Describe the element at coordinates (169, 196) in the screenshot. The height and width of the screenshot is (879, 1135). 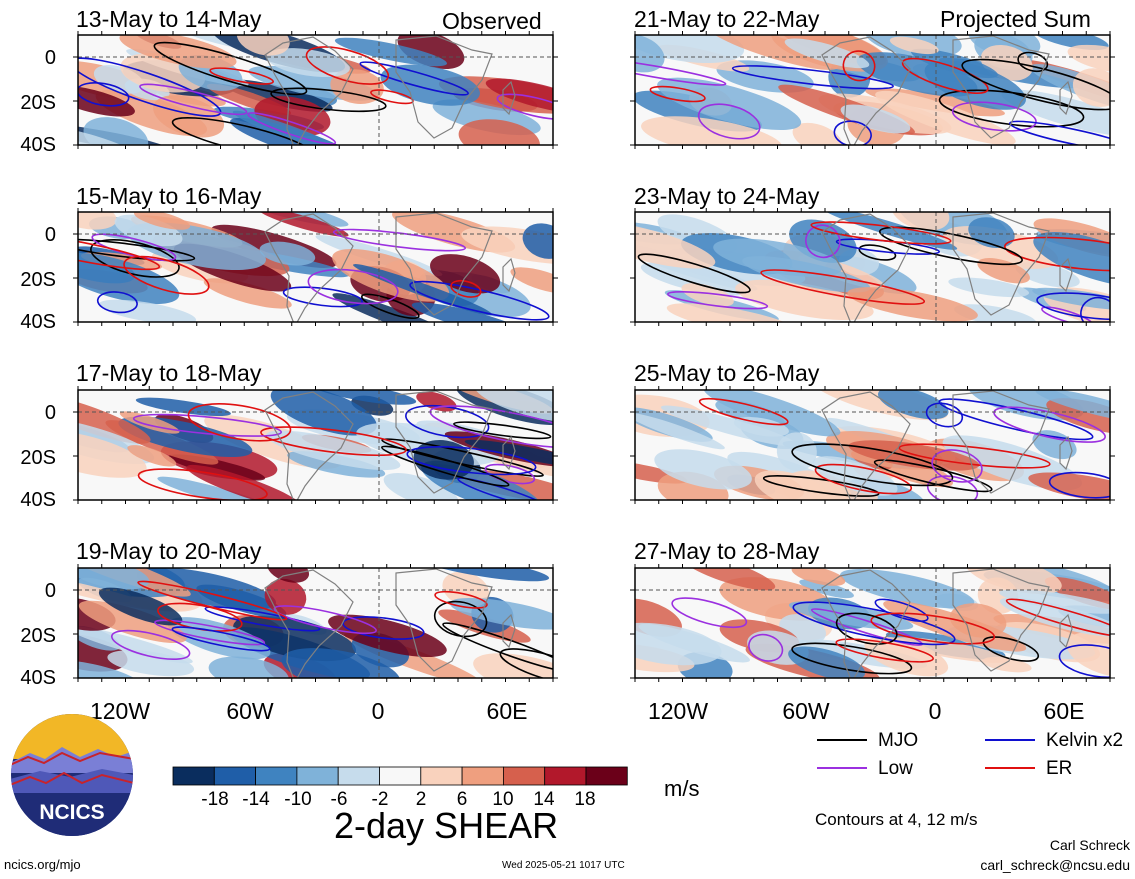
I see `panel-2-title: 15-May to 16-May` at that location.